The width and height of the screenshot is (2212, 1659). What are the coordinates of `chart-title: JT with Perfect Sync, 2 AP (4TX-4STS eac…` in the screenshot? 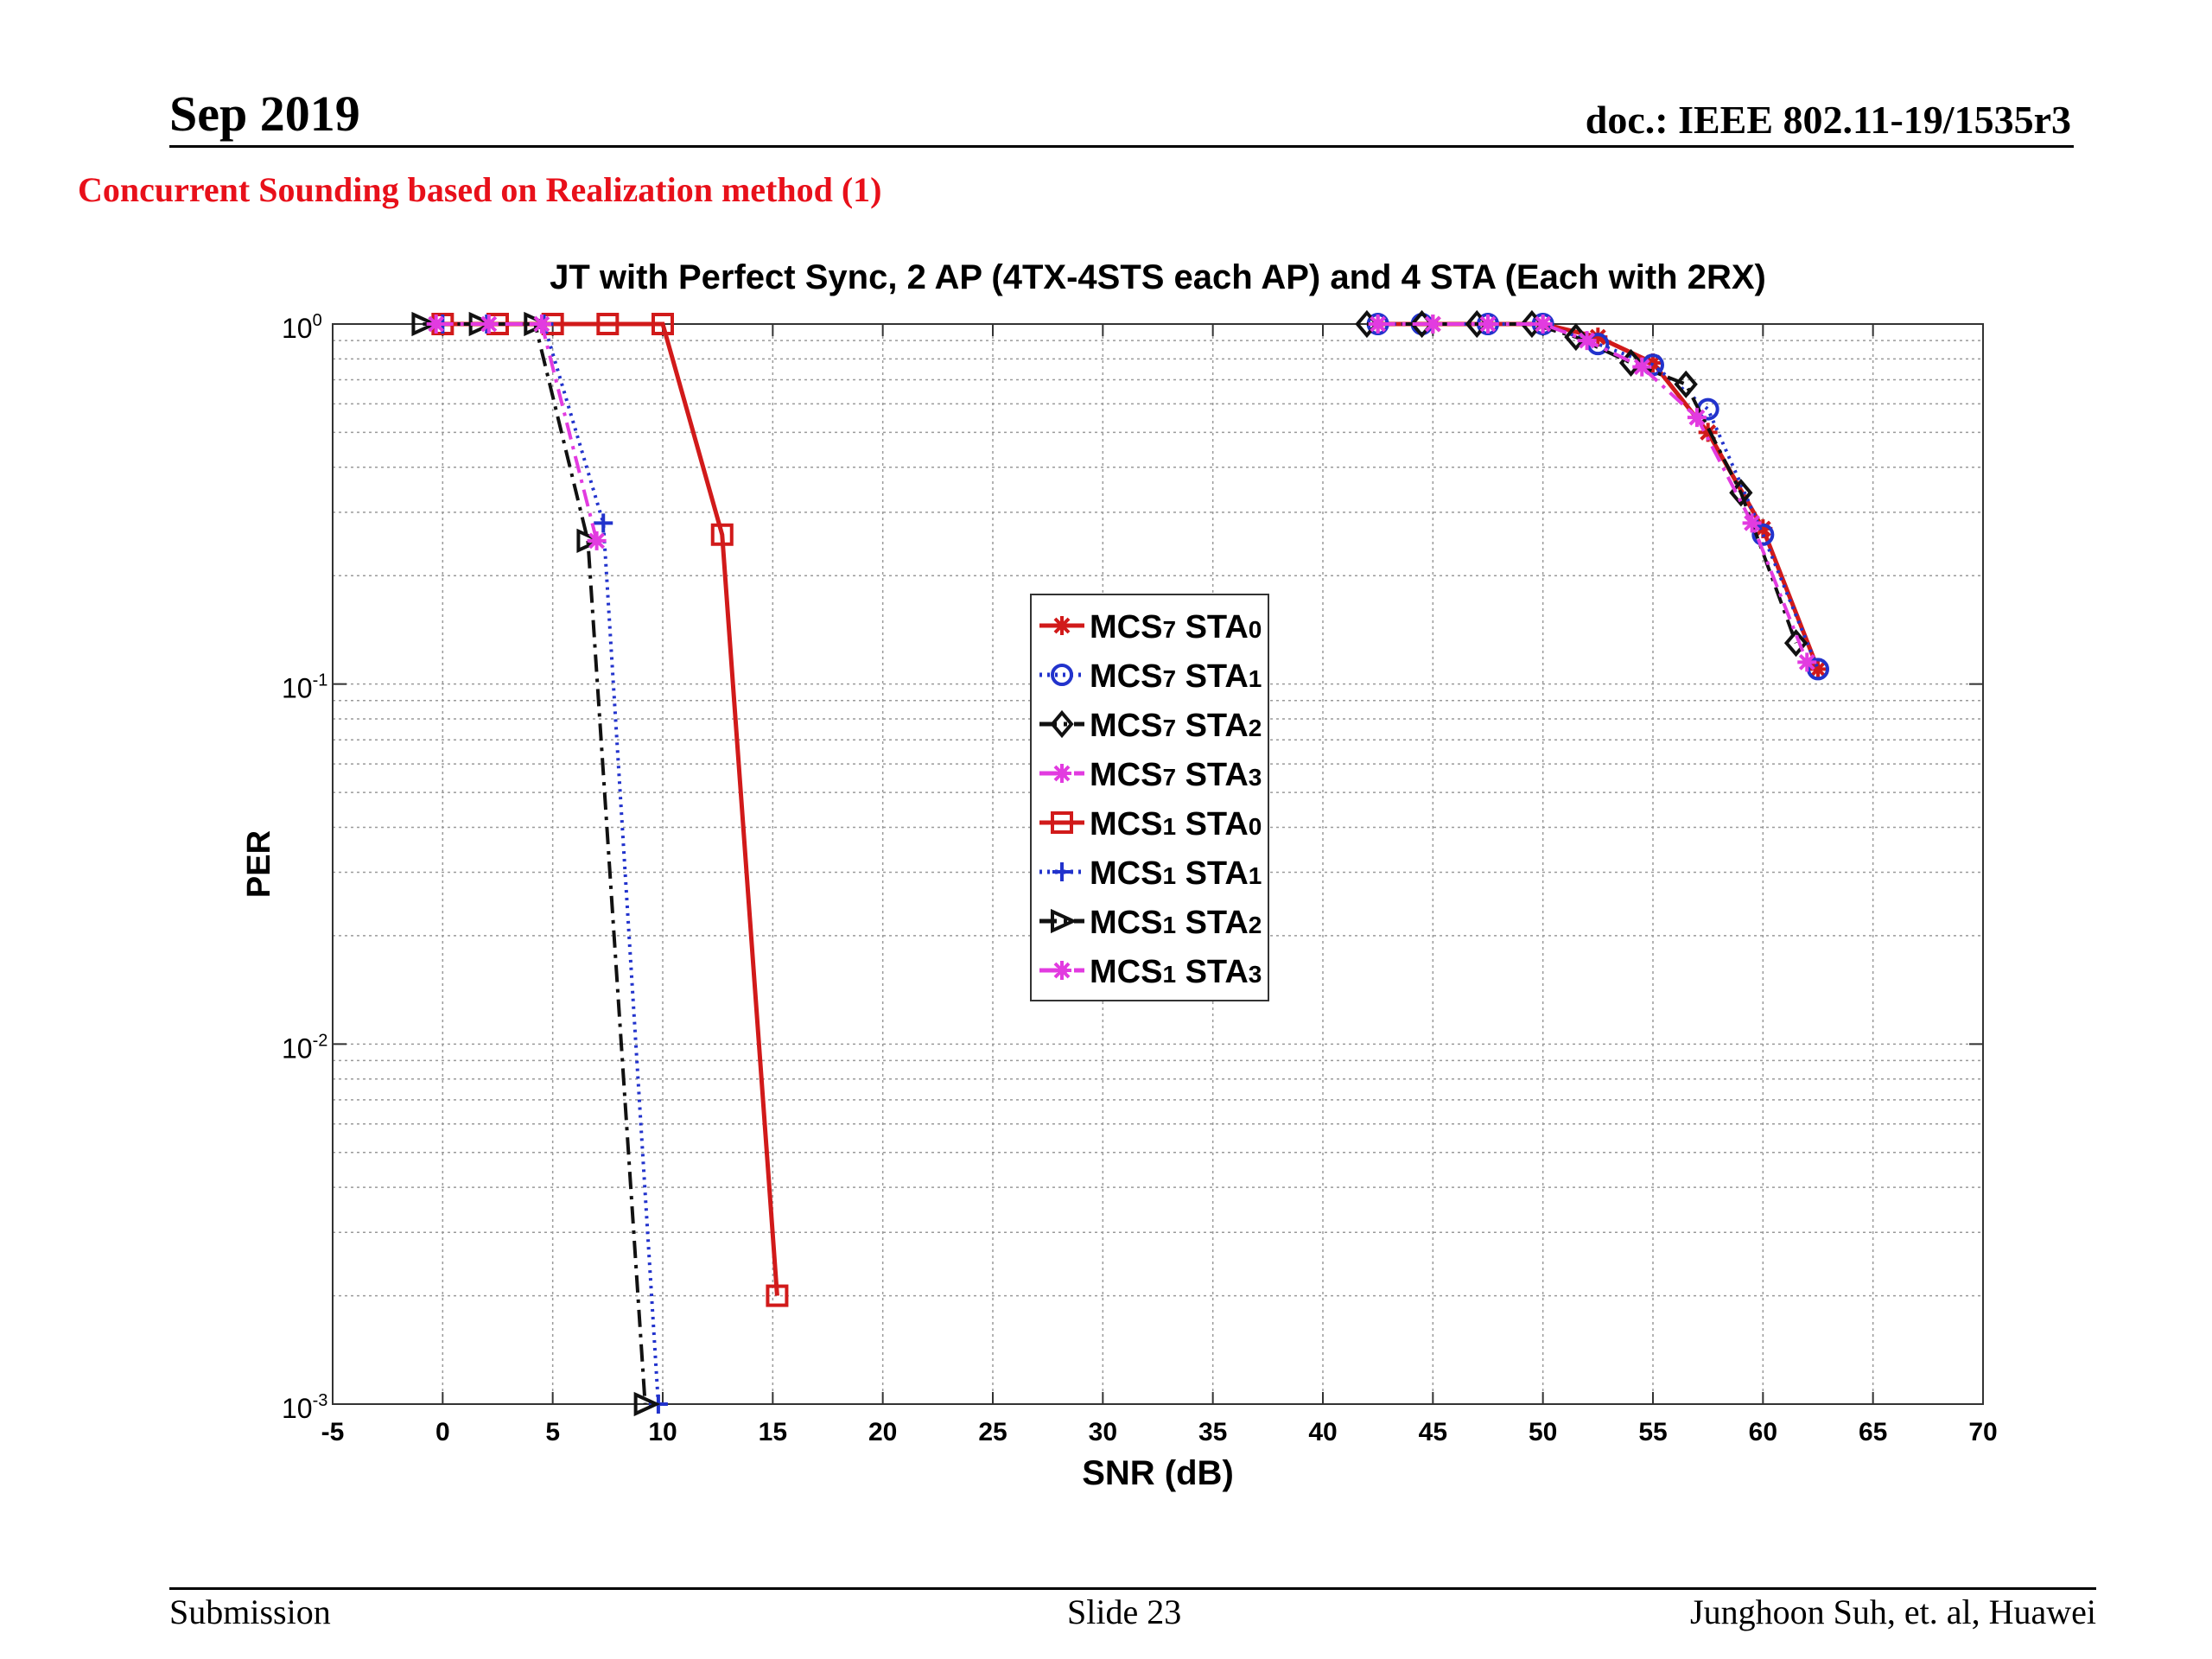 It's located at (1158, 277).